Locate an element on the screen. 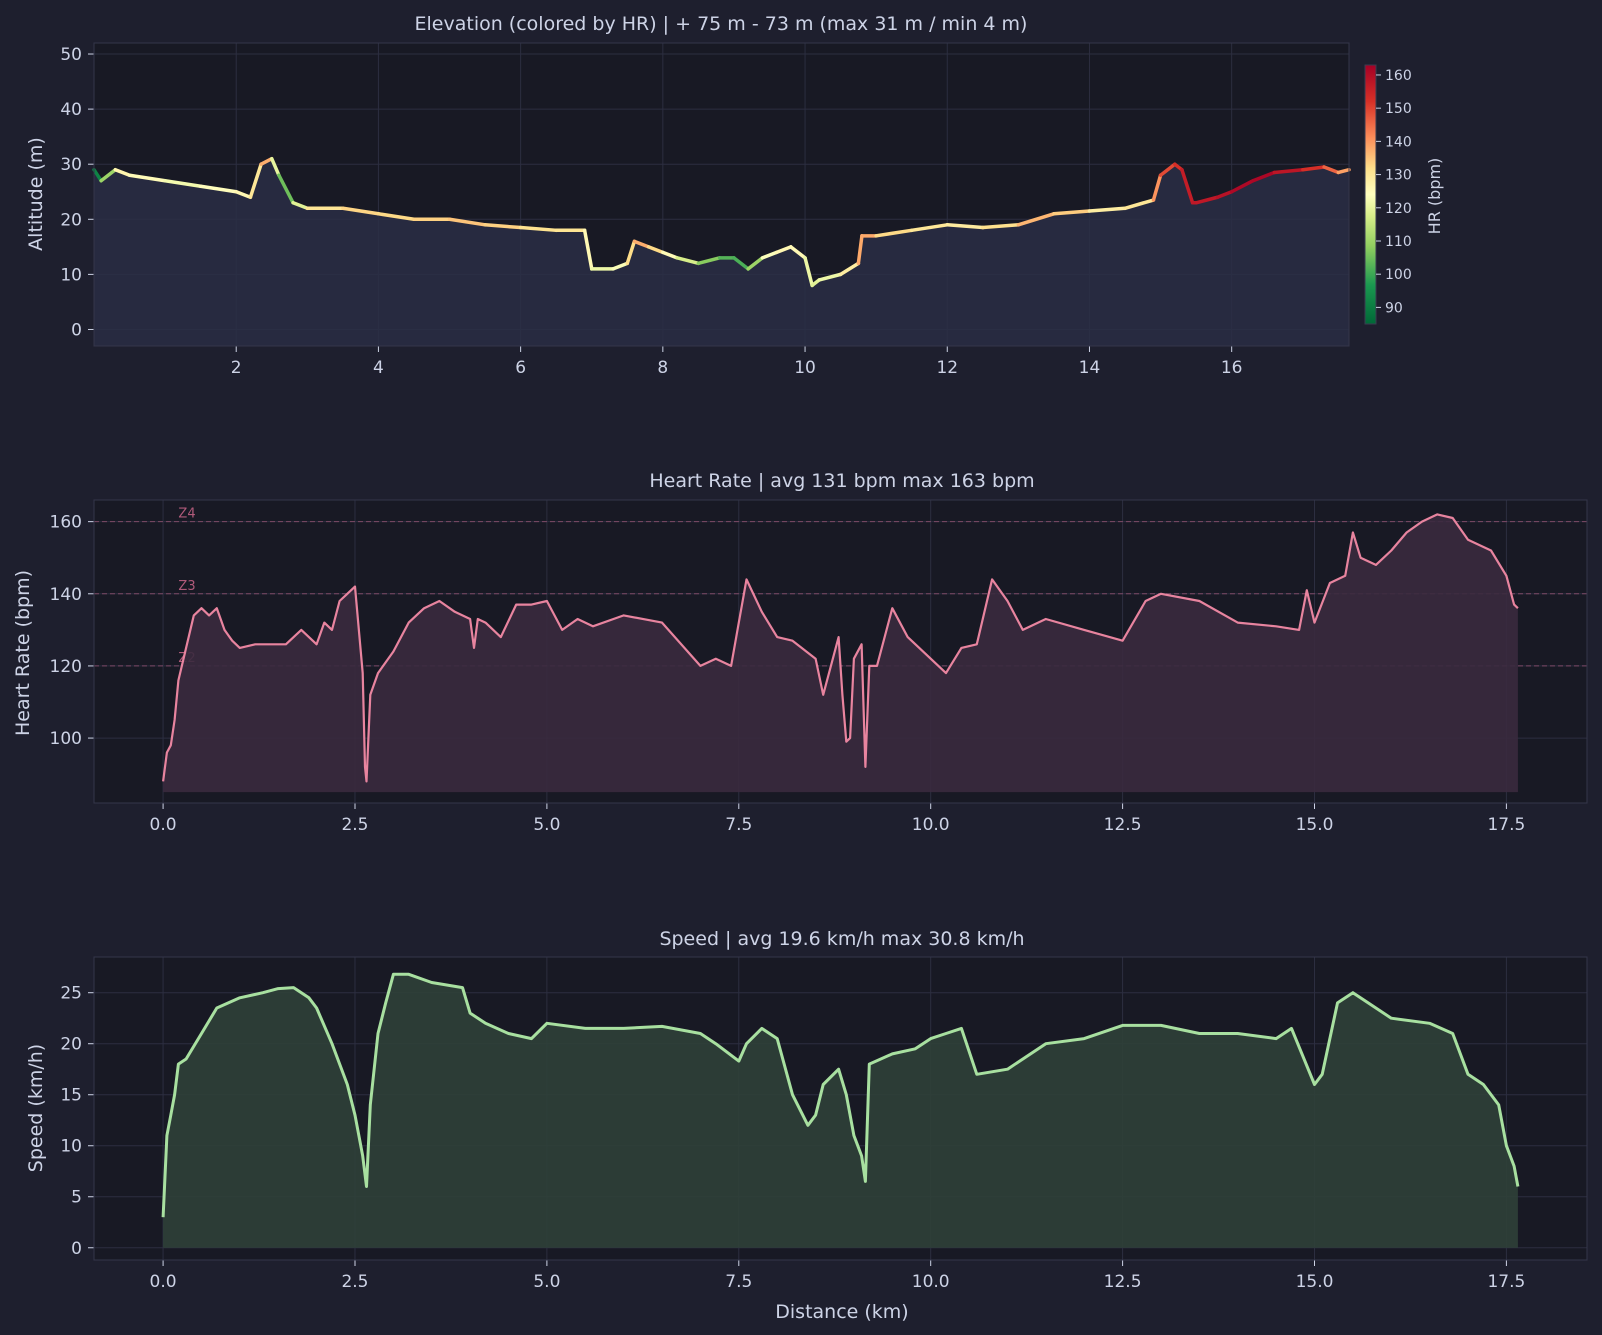 The width and height of the screenshot is (1602, 1335). x-tick-label: 12 is located at coordinates (947, 368).